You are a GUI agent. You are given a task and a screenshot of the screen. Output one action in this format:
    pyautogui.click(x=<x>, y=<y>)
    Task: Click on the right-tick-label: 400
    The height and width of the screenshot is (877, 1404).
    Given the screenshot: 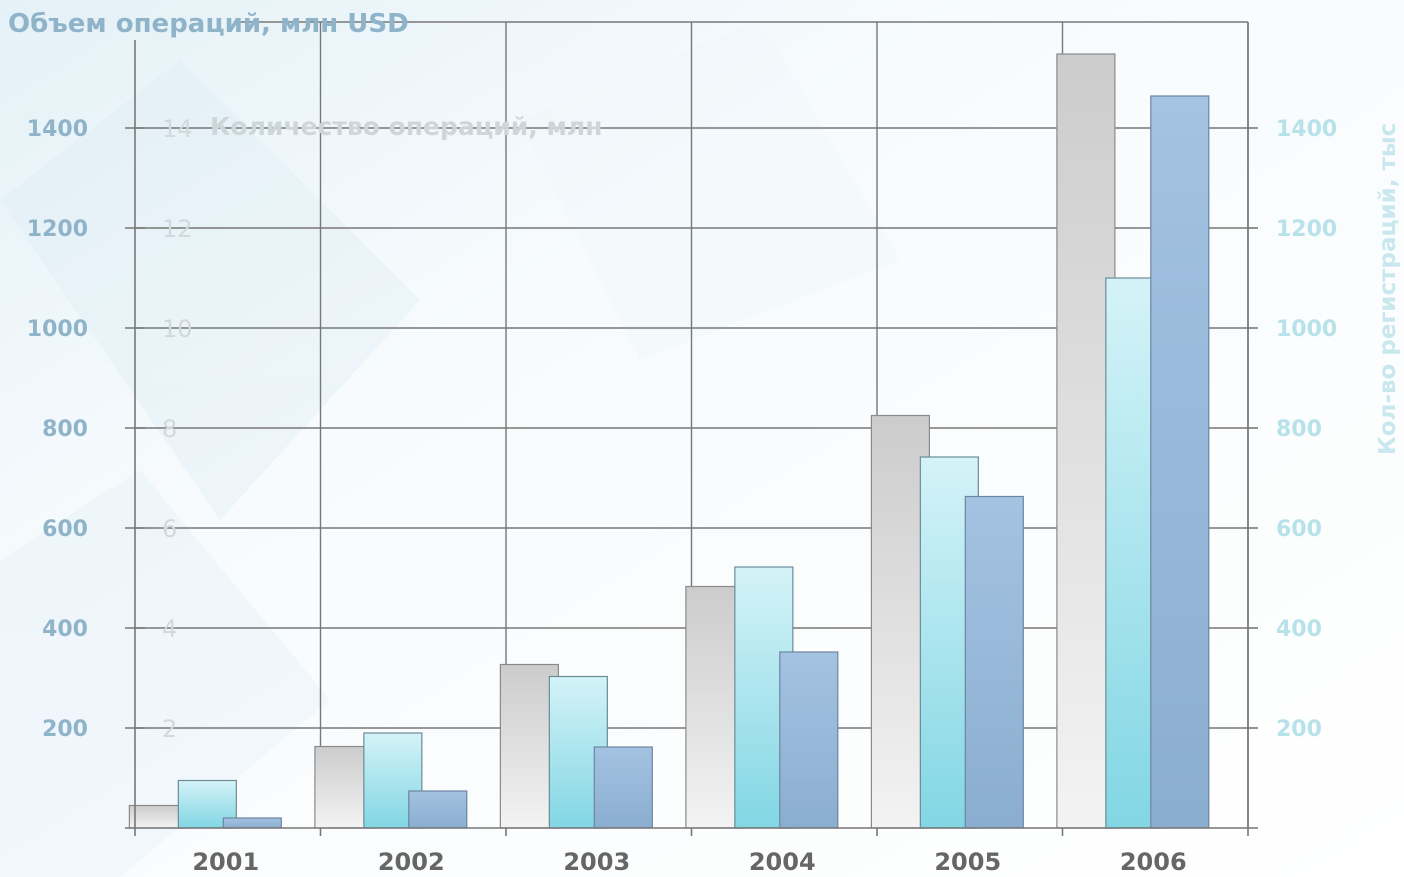 What is the action you would take?
    pyautogui.click(x=1299, y=629)
    